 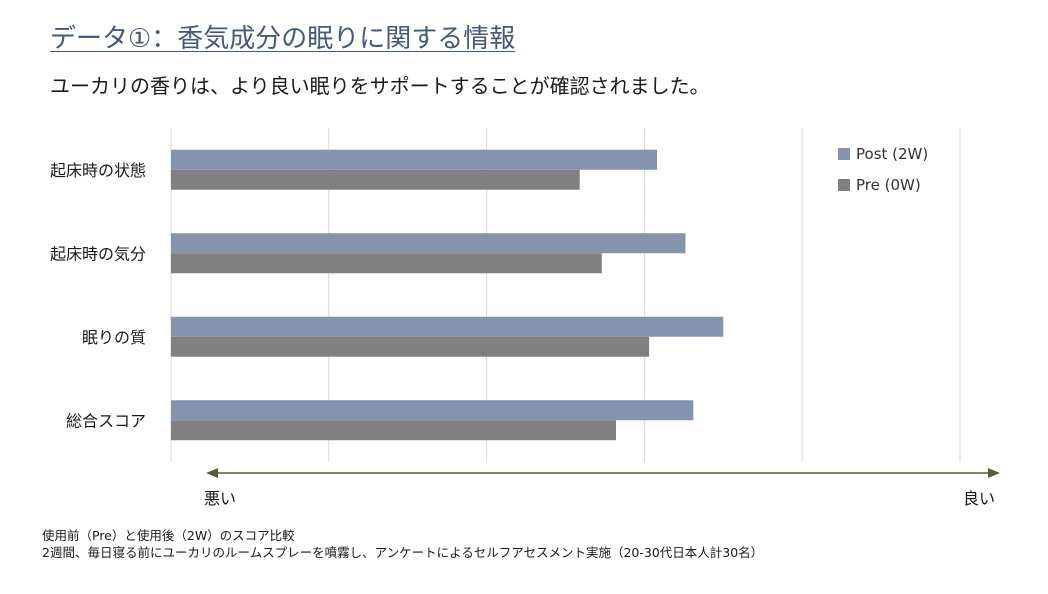 What do you see at coordinates (888, 185) in the screenshot?
I see `legend-label-pre: Pre (0W)` at bounding box center [888, 185].